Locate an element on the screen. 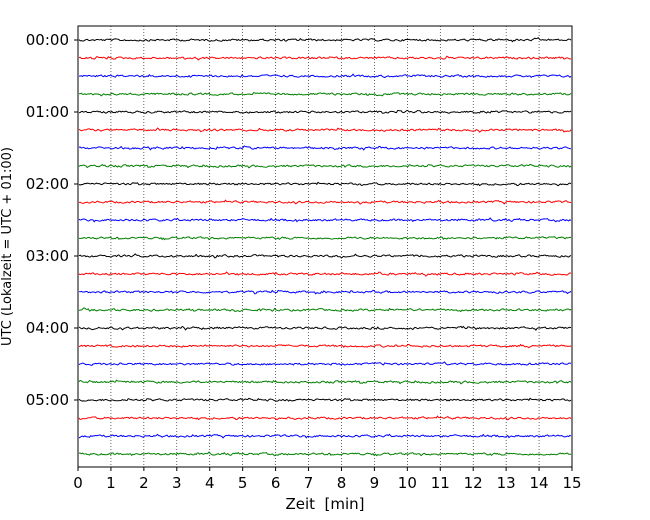 The width and height of the screenshot is (650, 520). x-axis-ticks: 0 1 2 3 4 5 6 7 8 9 10 11 12 13 14 15 is located at coordinates (327, 479).